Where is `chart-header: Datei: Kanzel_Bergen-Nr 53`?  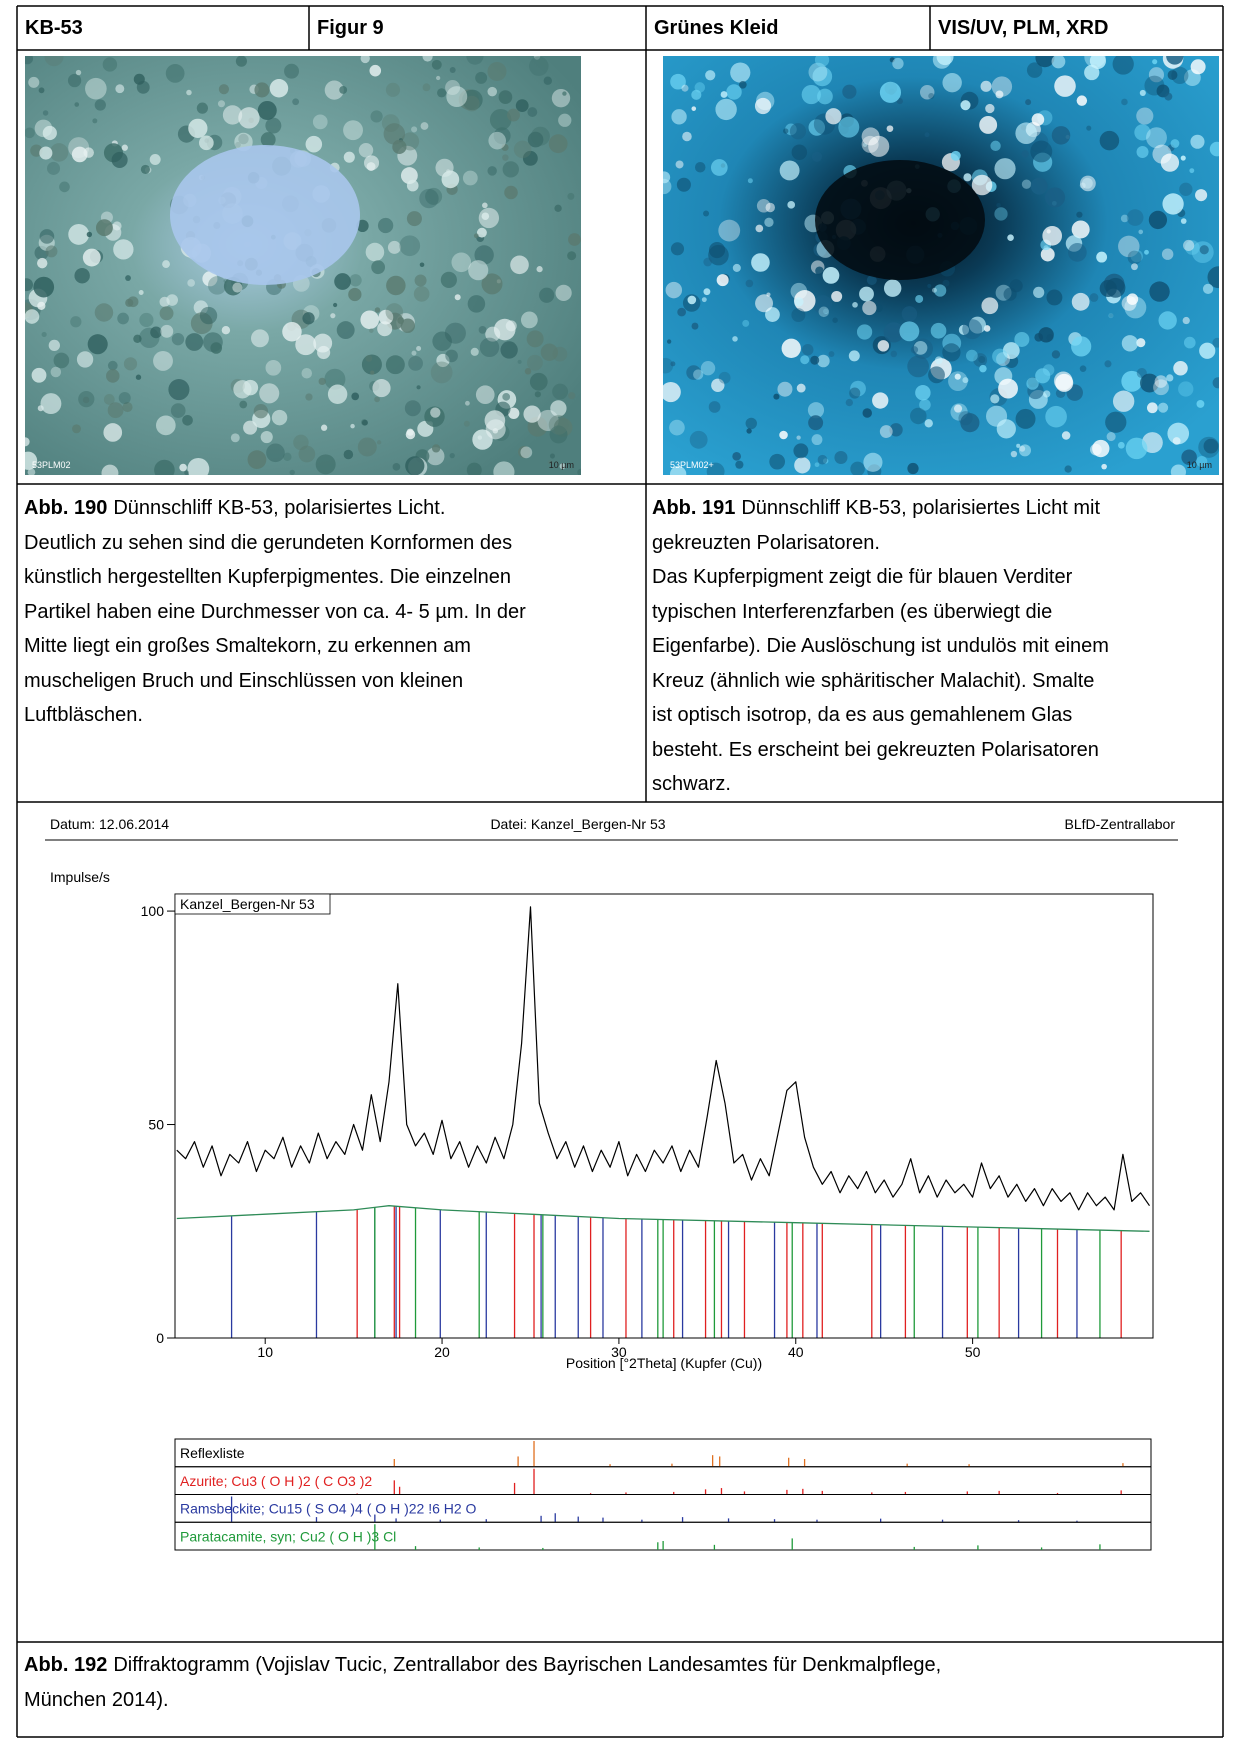 chart-header: Datei: Kanzel_Bergen-Nr 53 is located at coordinates (577, 824).